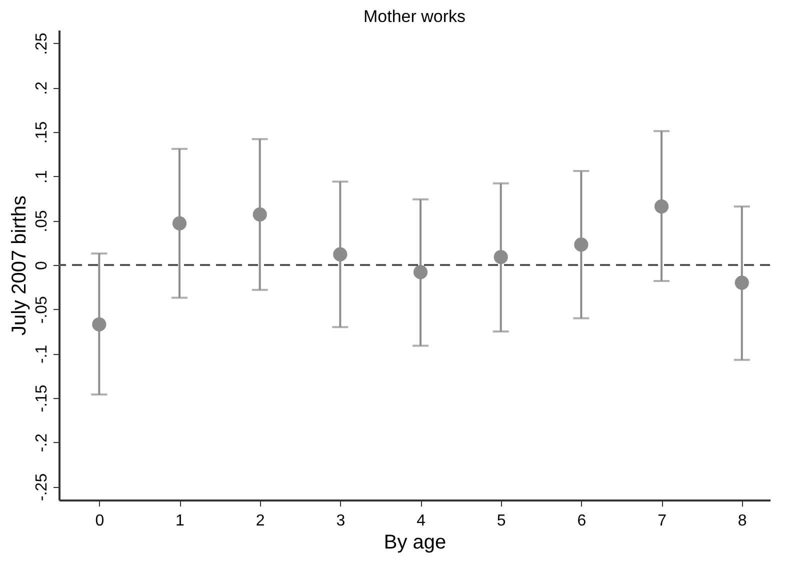  What do you see at coordinates (42, 310) in the screenshot?
I see `y-tick-label: -.05` at bounding box center [42, 310].